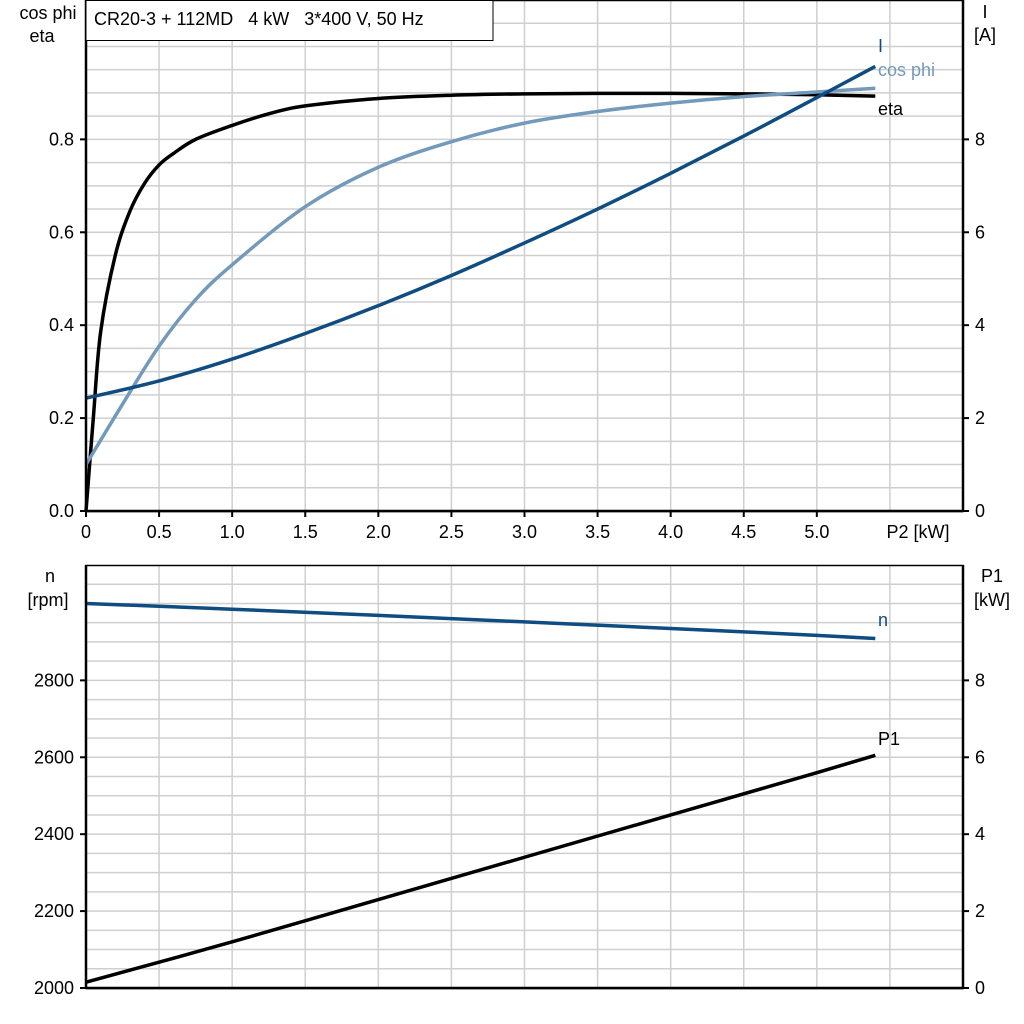 The height and width of the screenshot is (1024, 1024). I want to click on x-tick-label: 0, so click(86, 532).